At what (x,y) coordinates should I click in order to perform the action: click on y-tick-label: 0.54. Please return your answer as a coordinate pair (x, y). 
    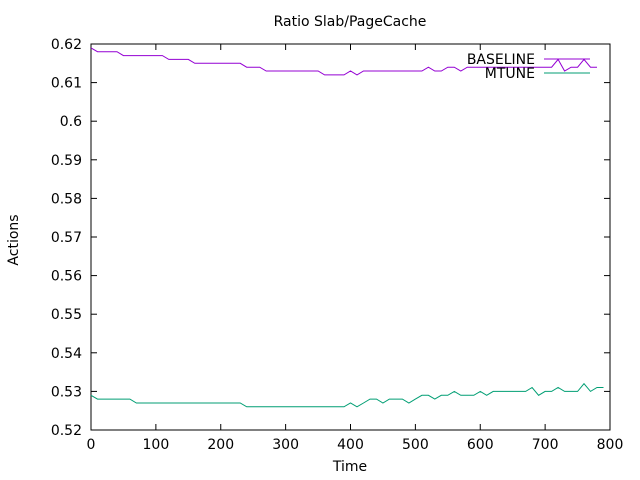
    Looking at the image, I should click on (66, 354).